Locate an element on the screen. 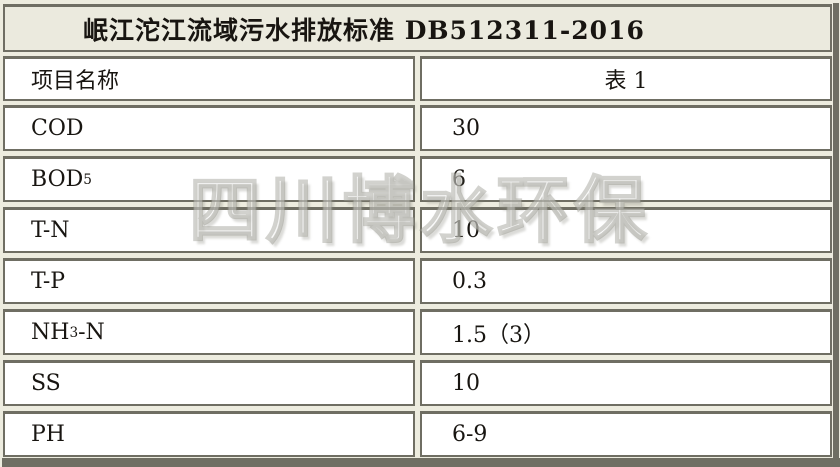 The height and width of the screenshot is (467, 840). table-title: 岷江沱江流域污水排放标准 DB512311-2016 is located at coordinates (417, 28).